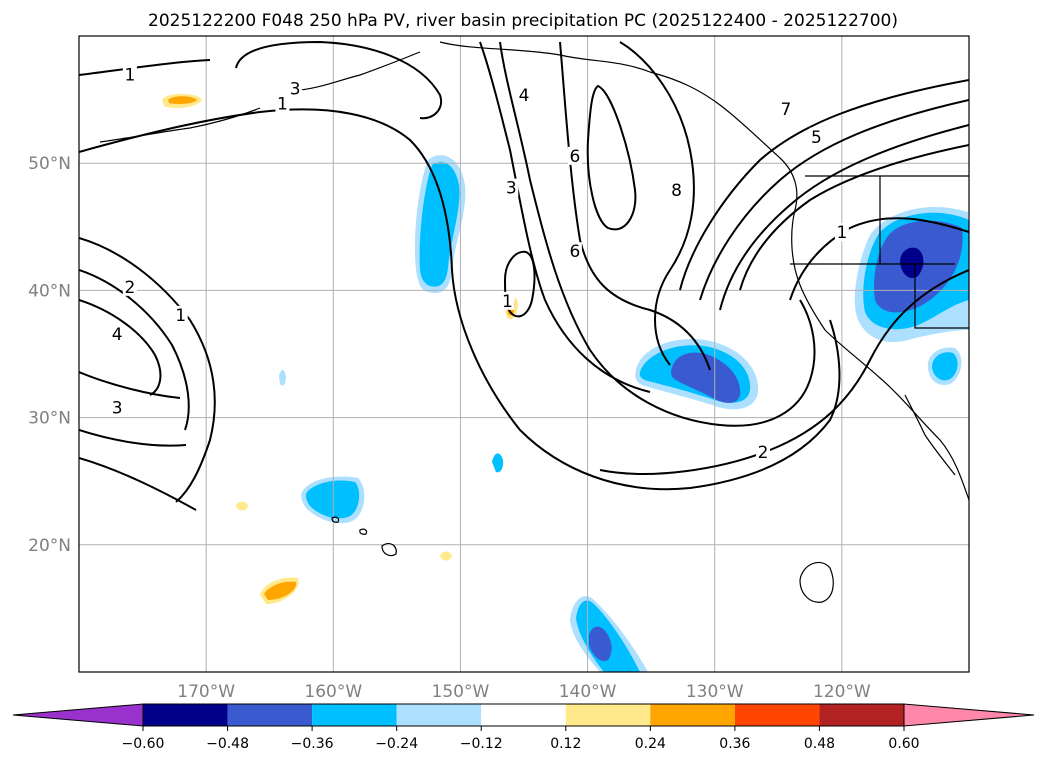 The height and width of the screenshot is (765, 1047). What do you see at coordinates (182, 100) in the screenshot?
I see `shade-pos-alaska-o` at bounding box center [182, 100].